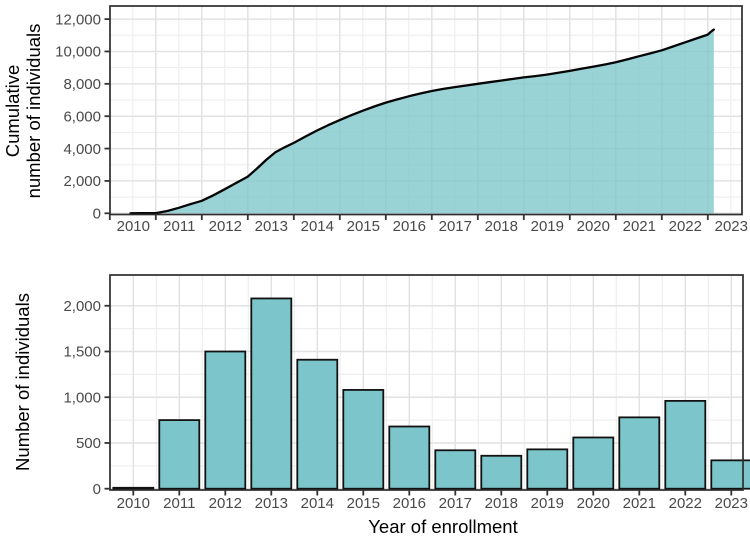 The image size is (750, 544). Describe the element at coordinates (133, 503) in the screenshot. I see `bottom-x-tick-label-2010: 2010` at that location.